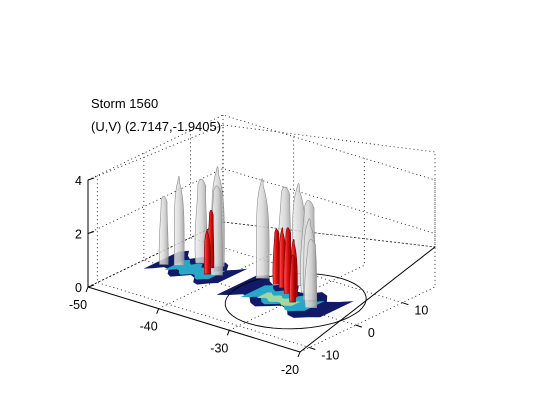 The image size is (533, 400). Describe the element at coordinates (371, 333) in the screenshot. I see `y-tick-label: 0` at that location.